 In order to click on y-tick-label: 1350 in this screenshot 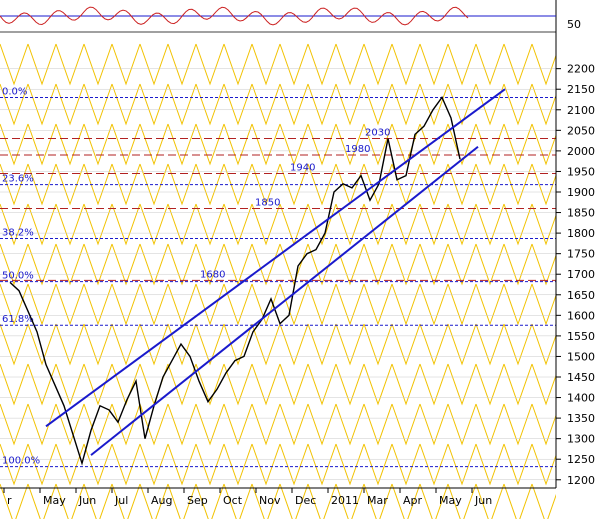, I will do `click(581, 418)`.